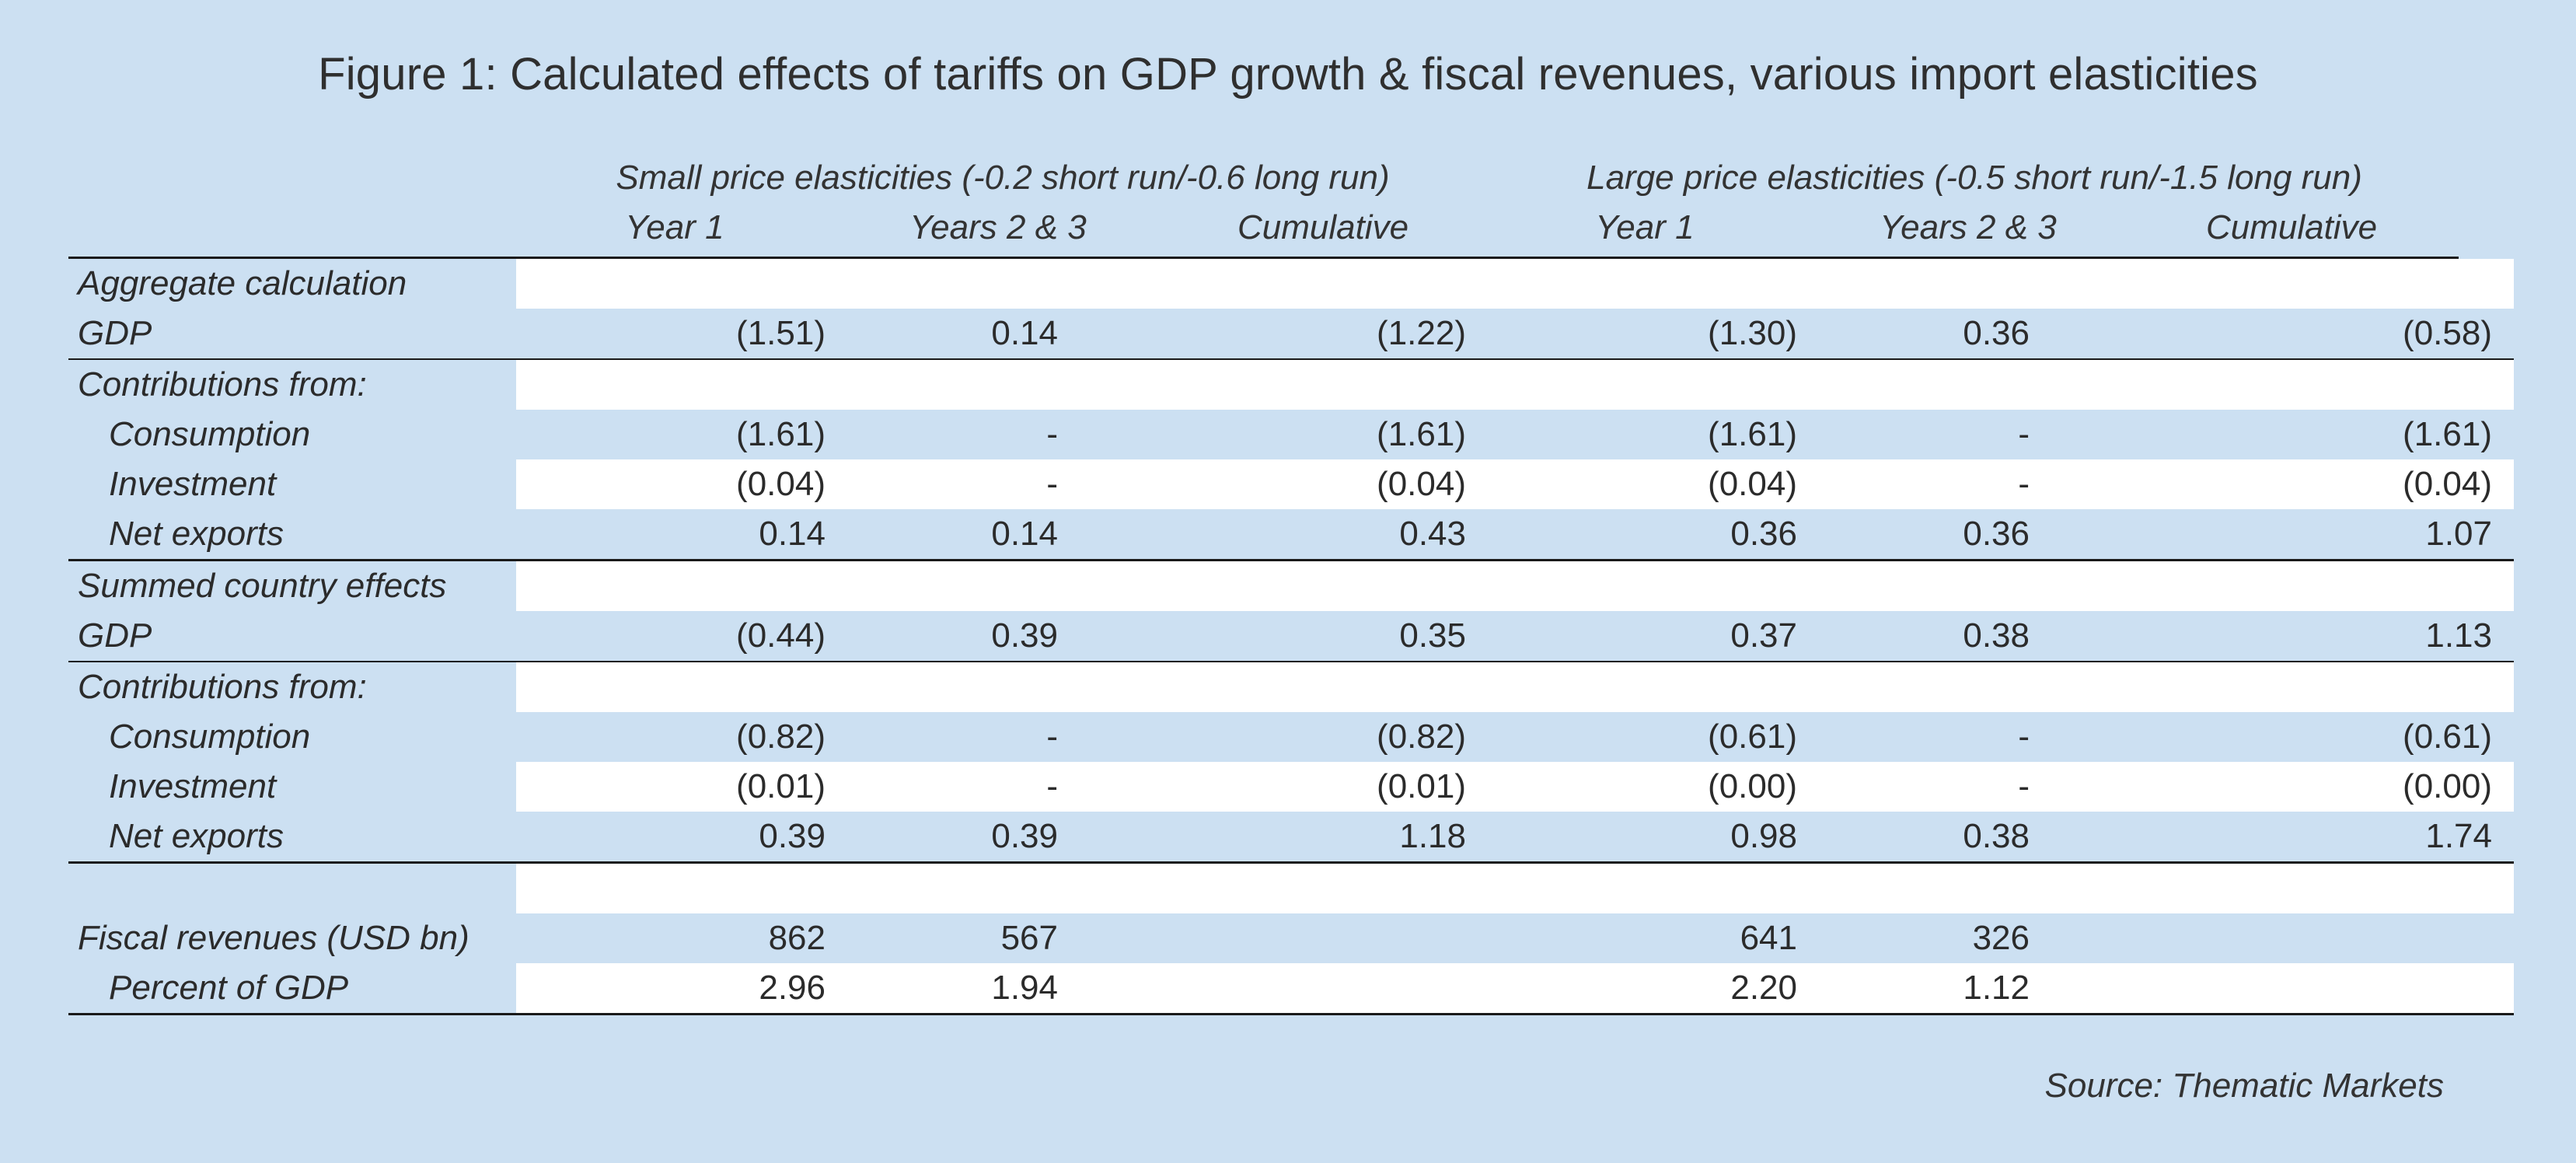  I want to click on table-row: Summed country effects, so click(1291, 586).